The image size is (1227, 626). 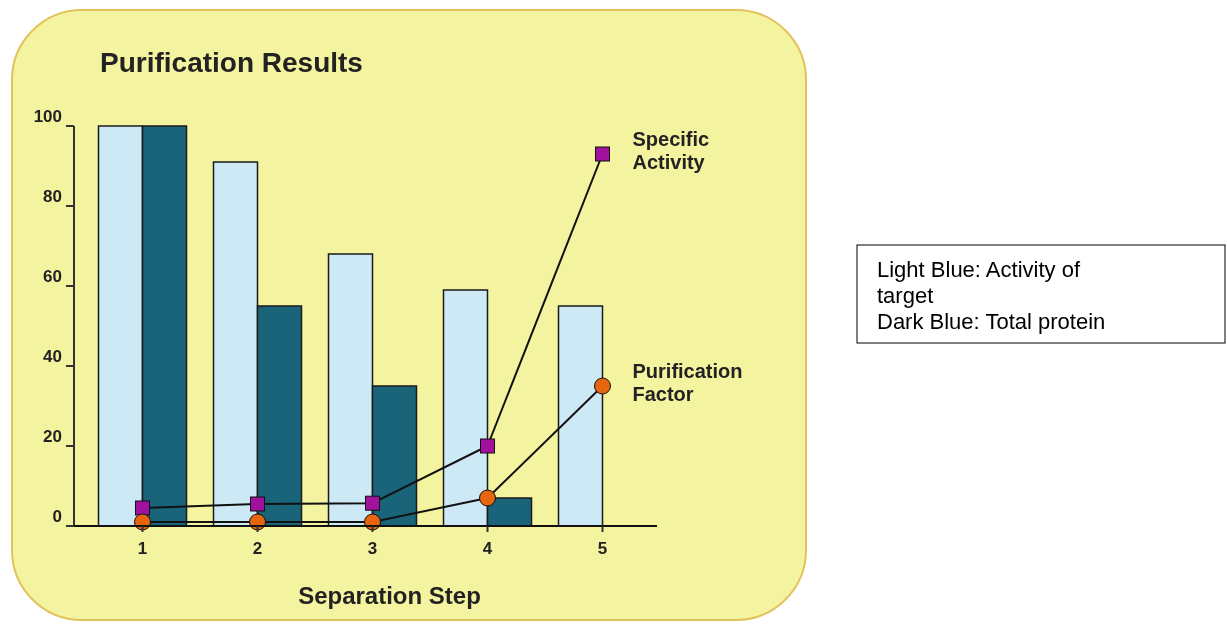 What do you see at coordinates (372, 548) in the screenshot?
I see `x-tick-label: 3` at bounding box center [372, 548].